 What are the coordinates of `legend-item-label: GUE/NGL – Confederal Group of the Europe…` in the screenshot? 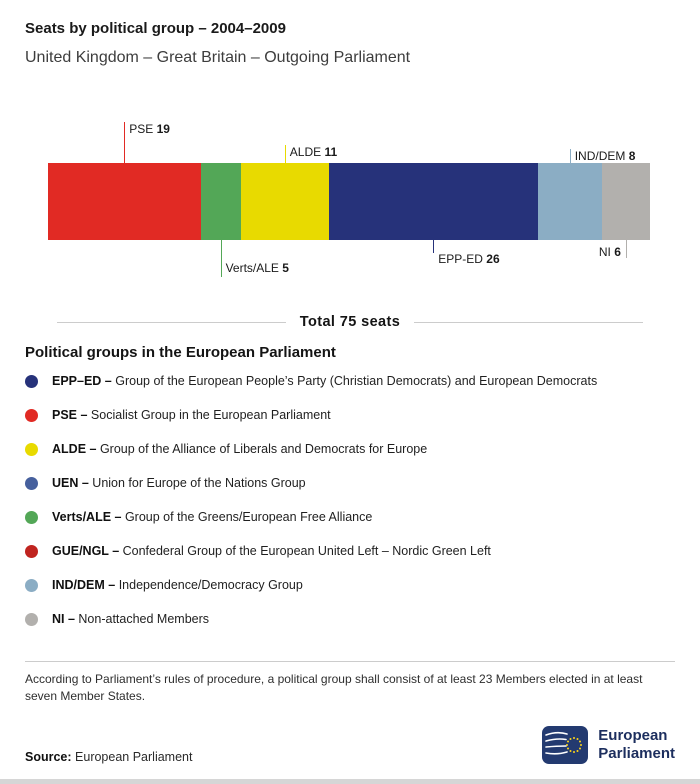 It's located at (271, 551).